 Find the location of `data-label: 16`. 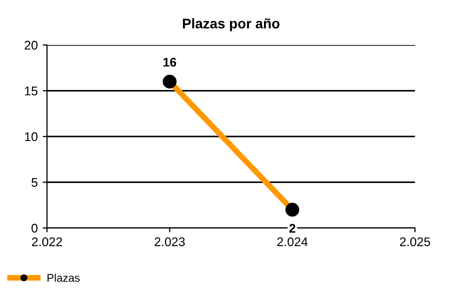

data-label: 16 is located at coordinates (170, 62).